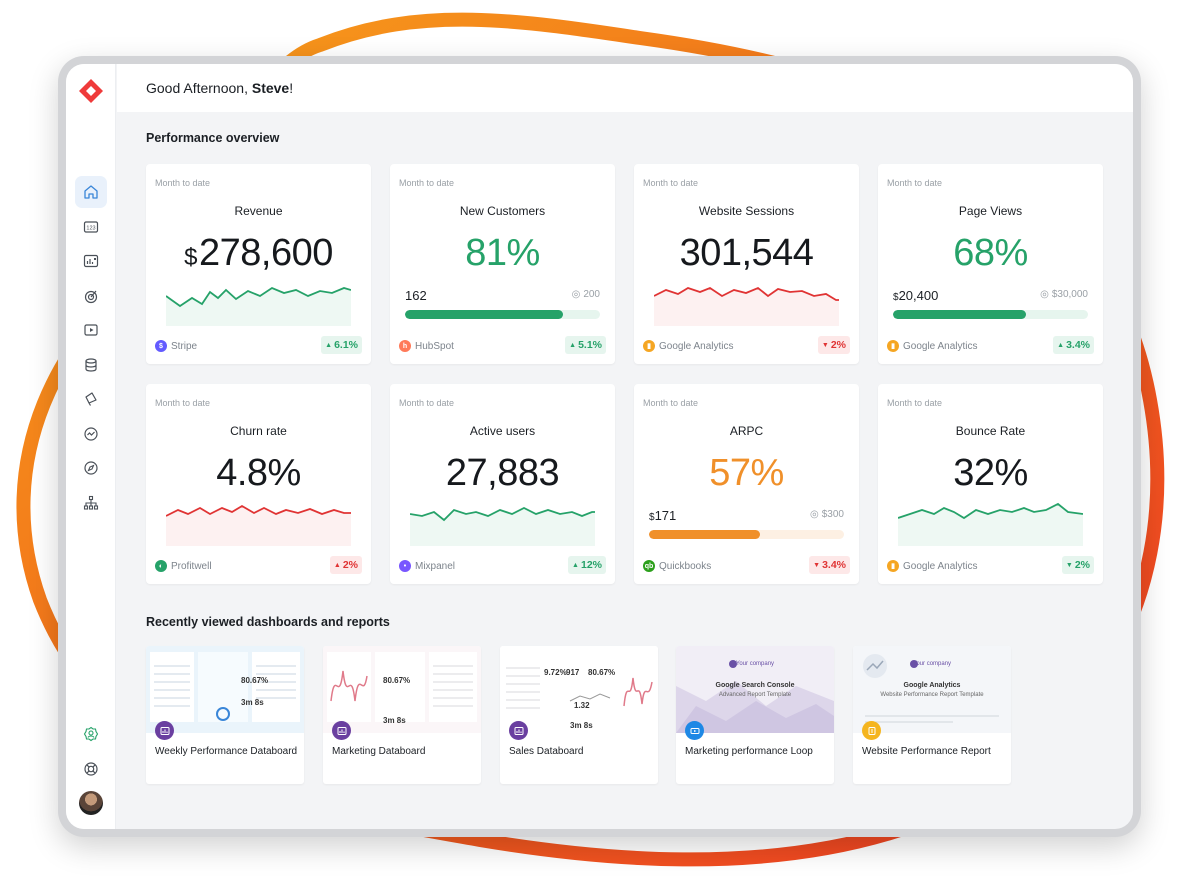  What do you see at coordinates (871, 730) in the screenshot?
I see `report-icon` at bounding box center [871, 730].